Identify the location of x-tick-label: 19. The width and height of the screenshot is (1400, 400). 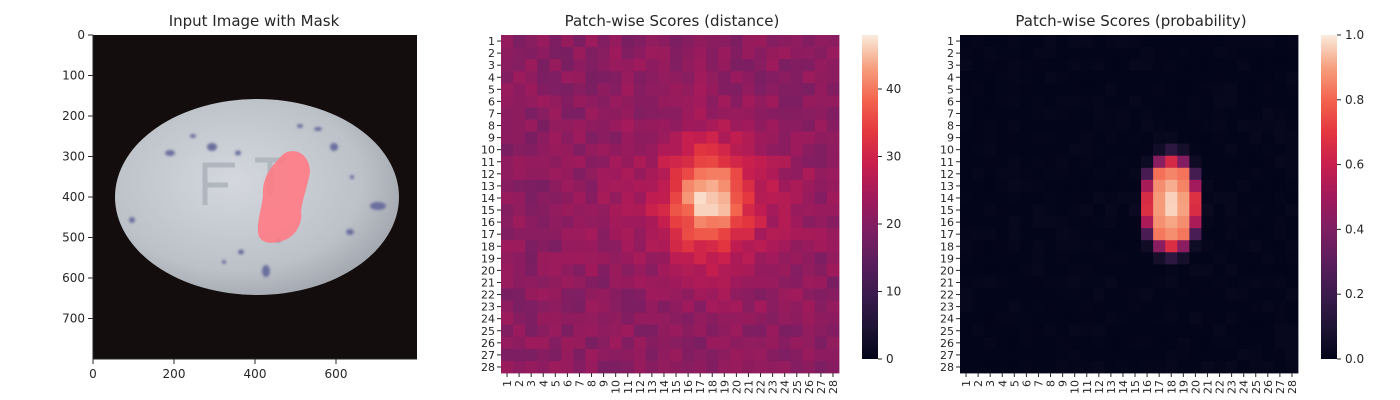
(724, 387).